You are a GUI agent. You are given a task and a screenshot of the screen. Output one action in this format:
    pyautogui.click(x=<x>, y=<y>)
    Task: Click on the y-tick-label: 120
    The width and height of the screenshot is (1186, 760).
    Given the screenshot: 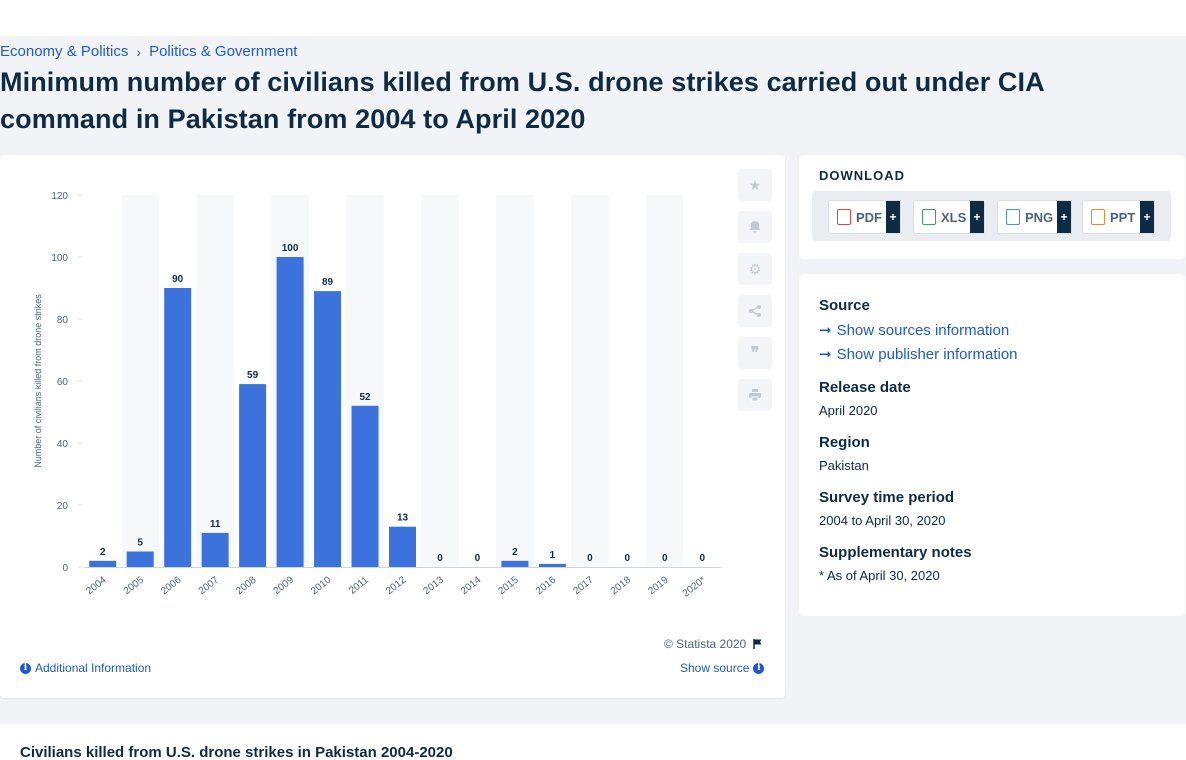 What is the action you would take?
    pyautogui.click(x=59, y=196)
    